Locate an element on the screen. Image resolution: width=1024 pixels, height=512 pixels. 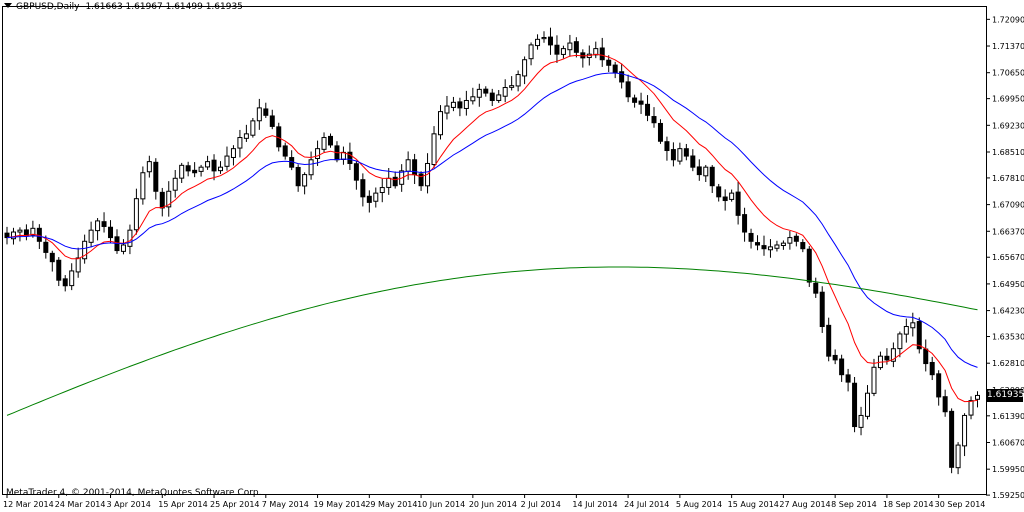
x-tick-label: 19 May 2014 is located at coordinates (340, 504).